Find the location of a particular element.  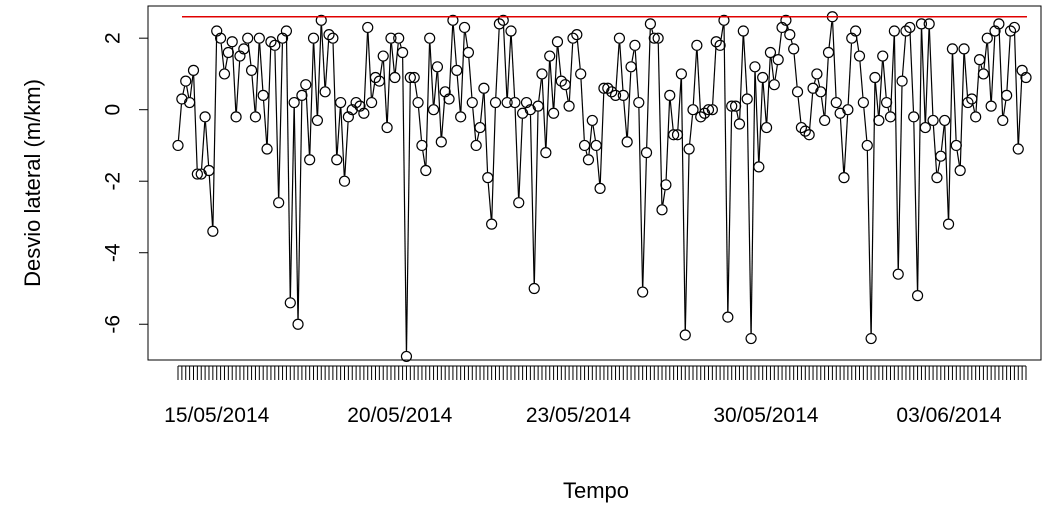

x-tick-label: 15/05/2014 is located at coordinates (216, 415).